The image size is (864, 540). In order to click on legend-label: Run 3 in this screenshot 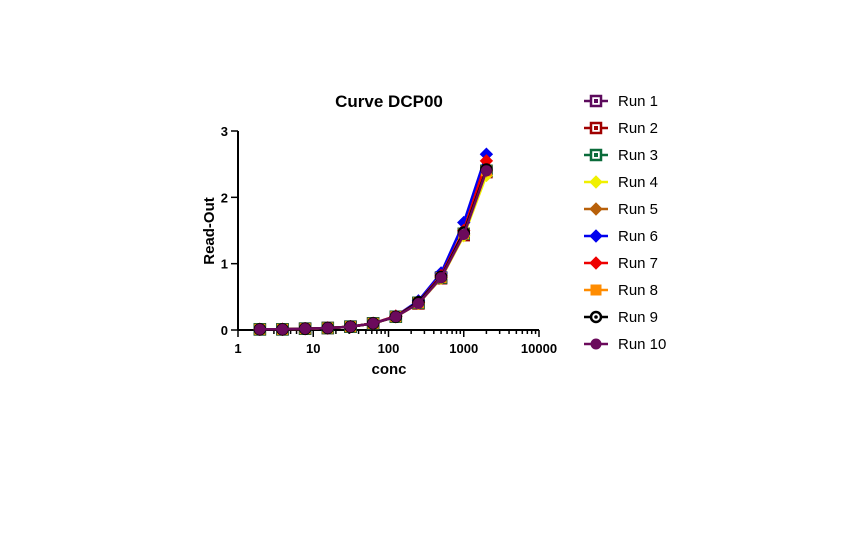, I will do `click(638, 155)`.